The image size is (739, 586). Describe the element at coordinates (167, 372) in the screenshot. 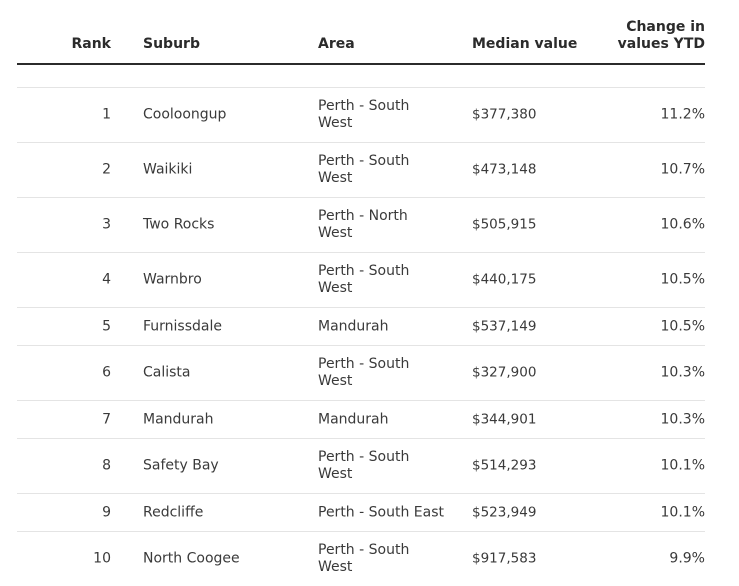

I see `cell-suburb: Calista` at that location.